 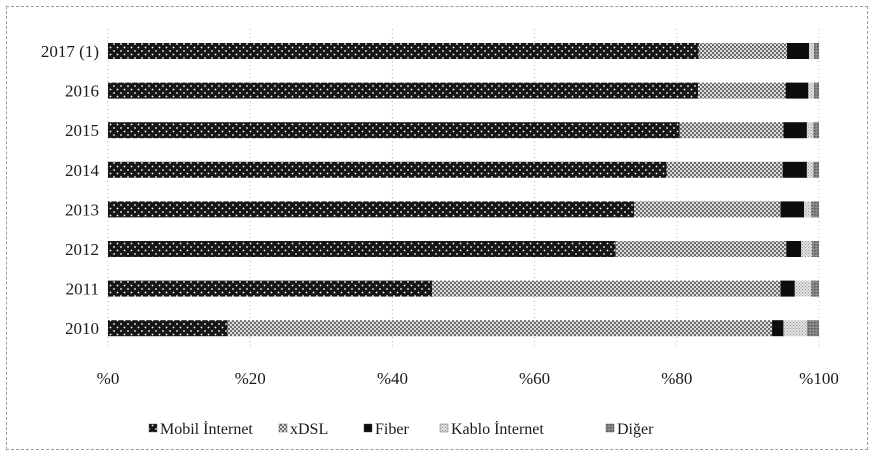 I want to click on x-tick-60: %60, so click(x=534, y=378).